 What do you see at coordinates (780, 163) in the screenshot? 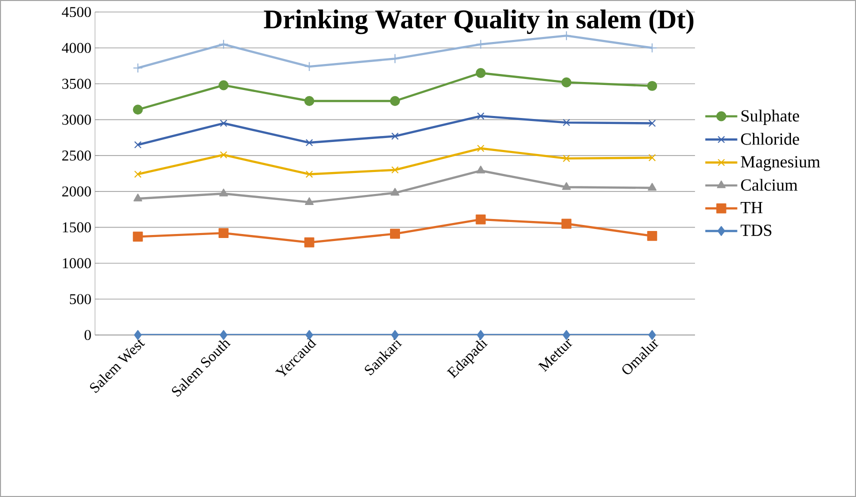
I see `legend-label: Magnesium` at bounding box center [780, 163].